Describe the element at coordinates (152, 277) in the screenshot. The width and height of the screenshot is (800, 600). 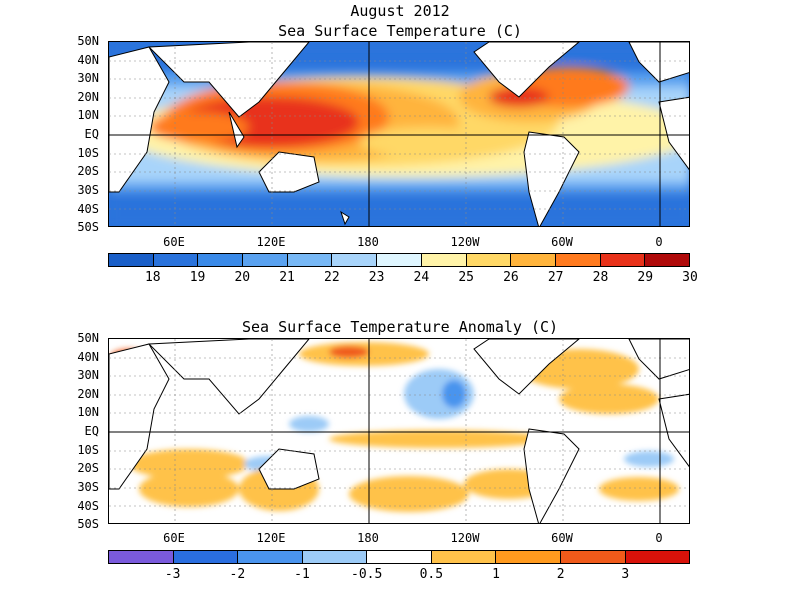
I see `colorbar-label: 18` at that location.